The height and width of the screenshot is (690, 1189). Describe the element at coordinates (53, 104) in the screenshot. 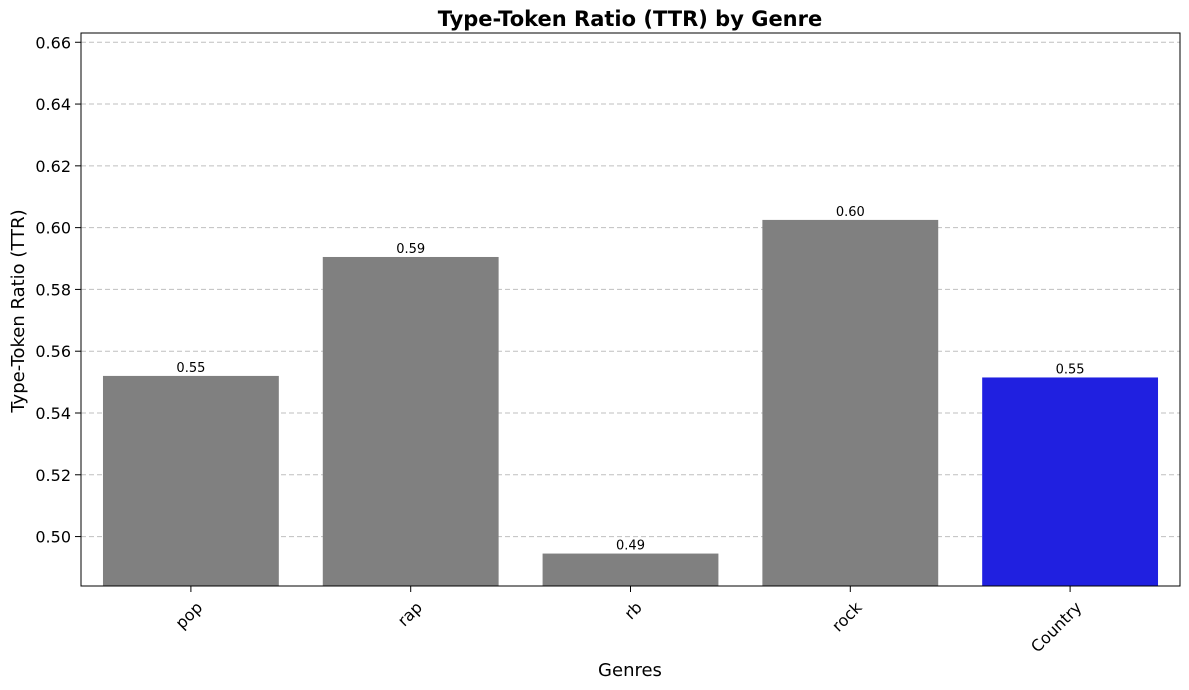

I see `y-tick-label: 0.64` at that location.